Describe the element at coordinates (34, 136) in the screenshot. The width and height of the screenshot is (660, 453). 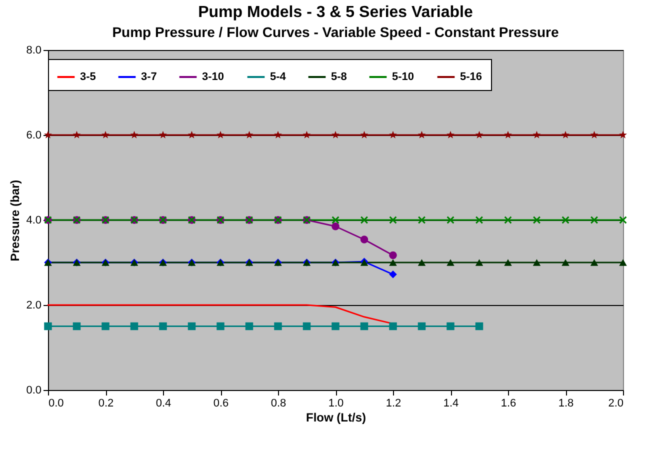
I see `y-tick-label: 6.0` at that location.